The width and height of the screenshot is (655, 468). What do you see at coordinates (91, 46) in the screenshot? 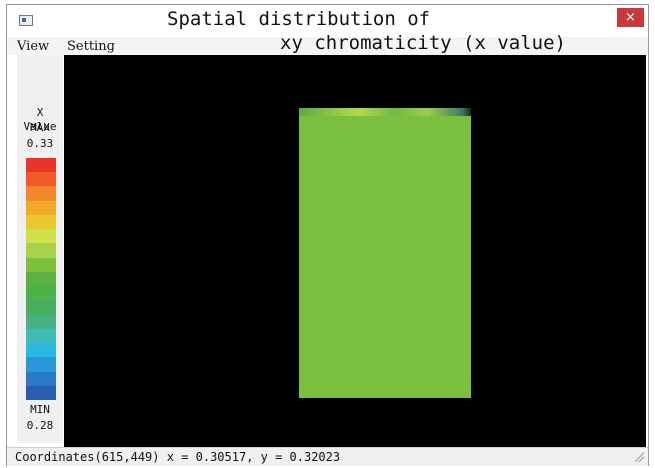
I see `menu-setting: Setting` at bounding box center [91, 46].